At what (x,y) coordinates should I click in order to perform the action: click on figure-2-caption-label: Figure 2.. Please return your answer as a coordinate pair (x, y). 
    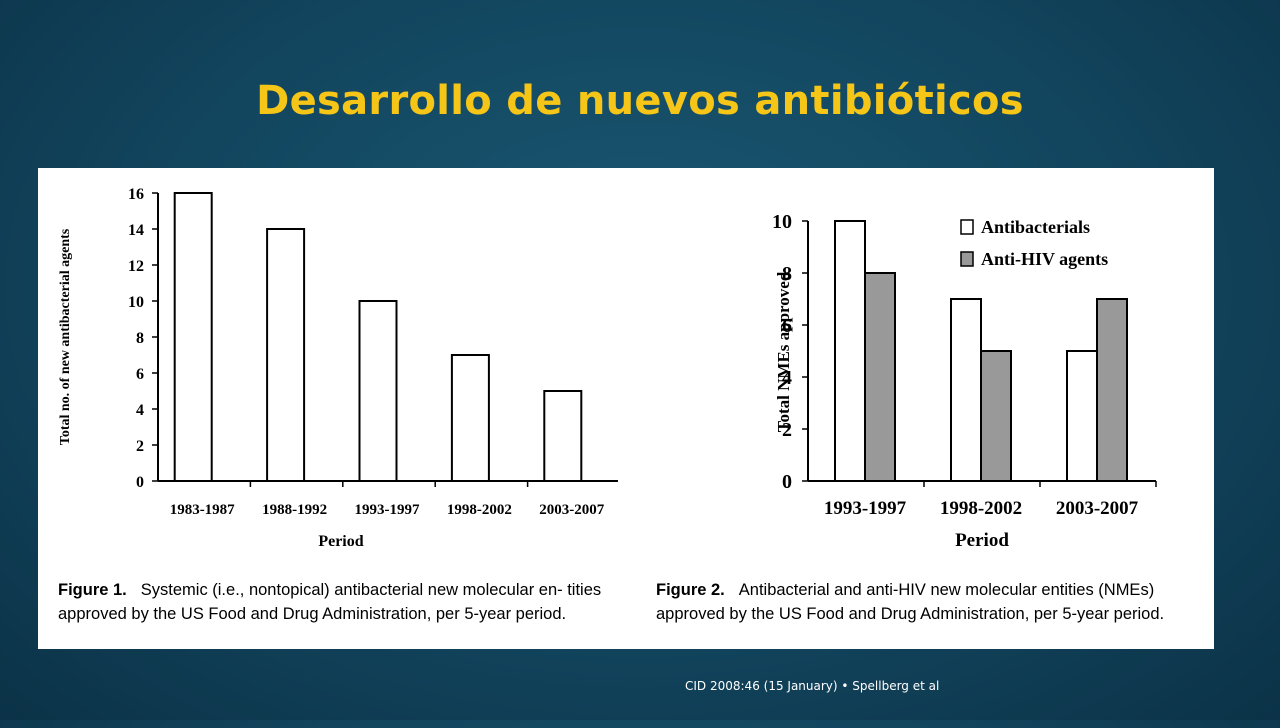
    Looking at the image, I should click on (690, 590).